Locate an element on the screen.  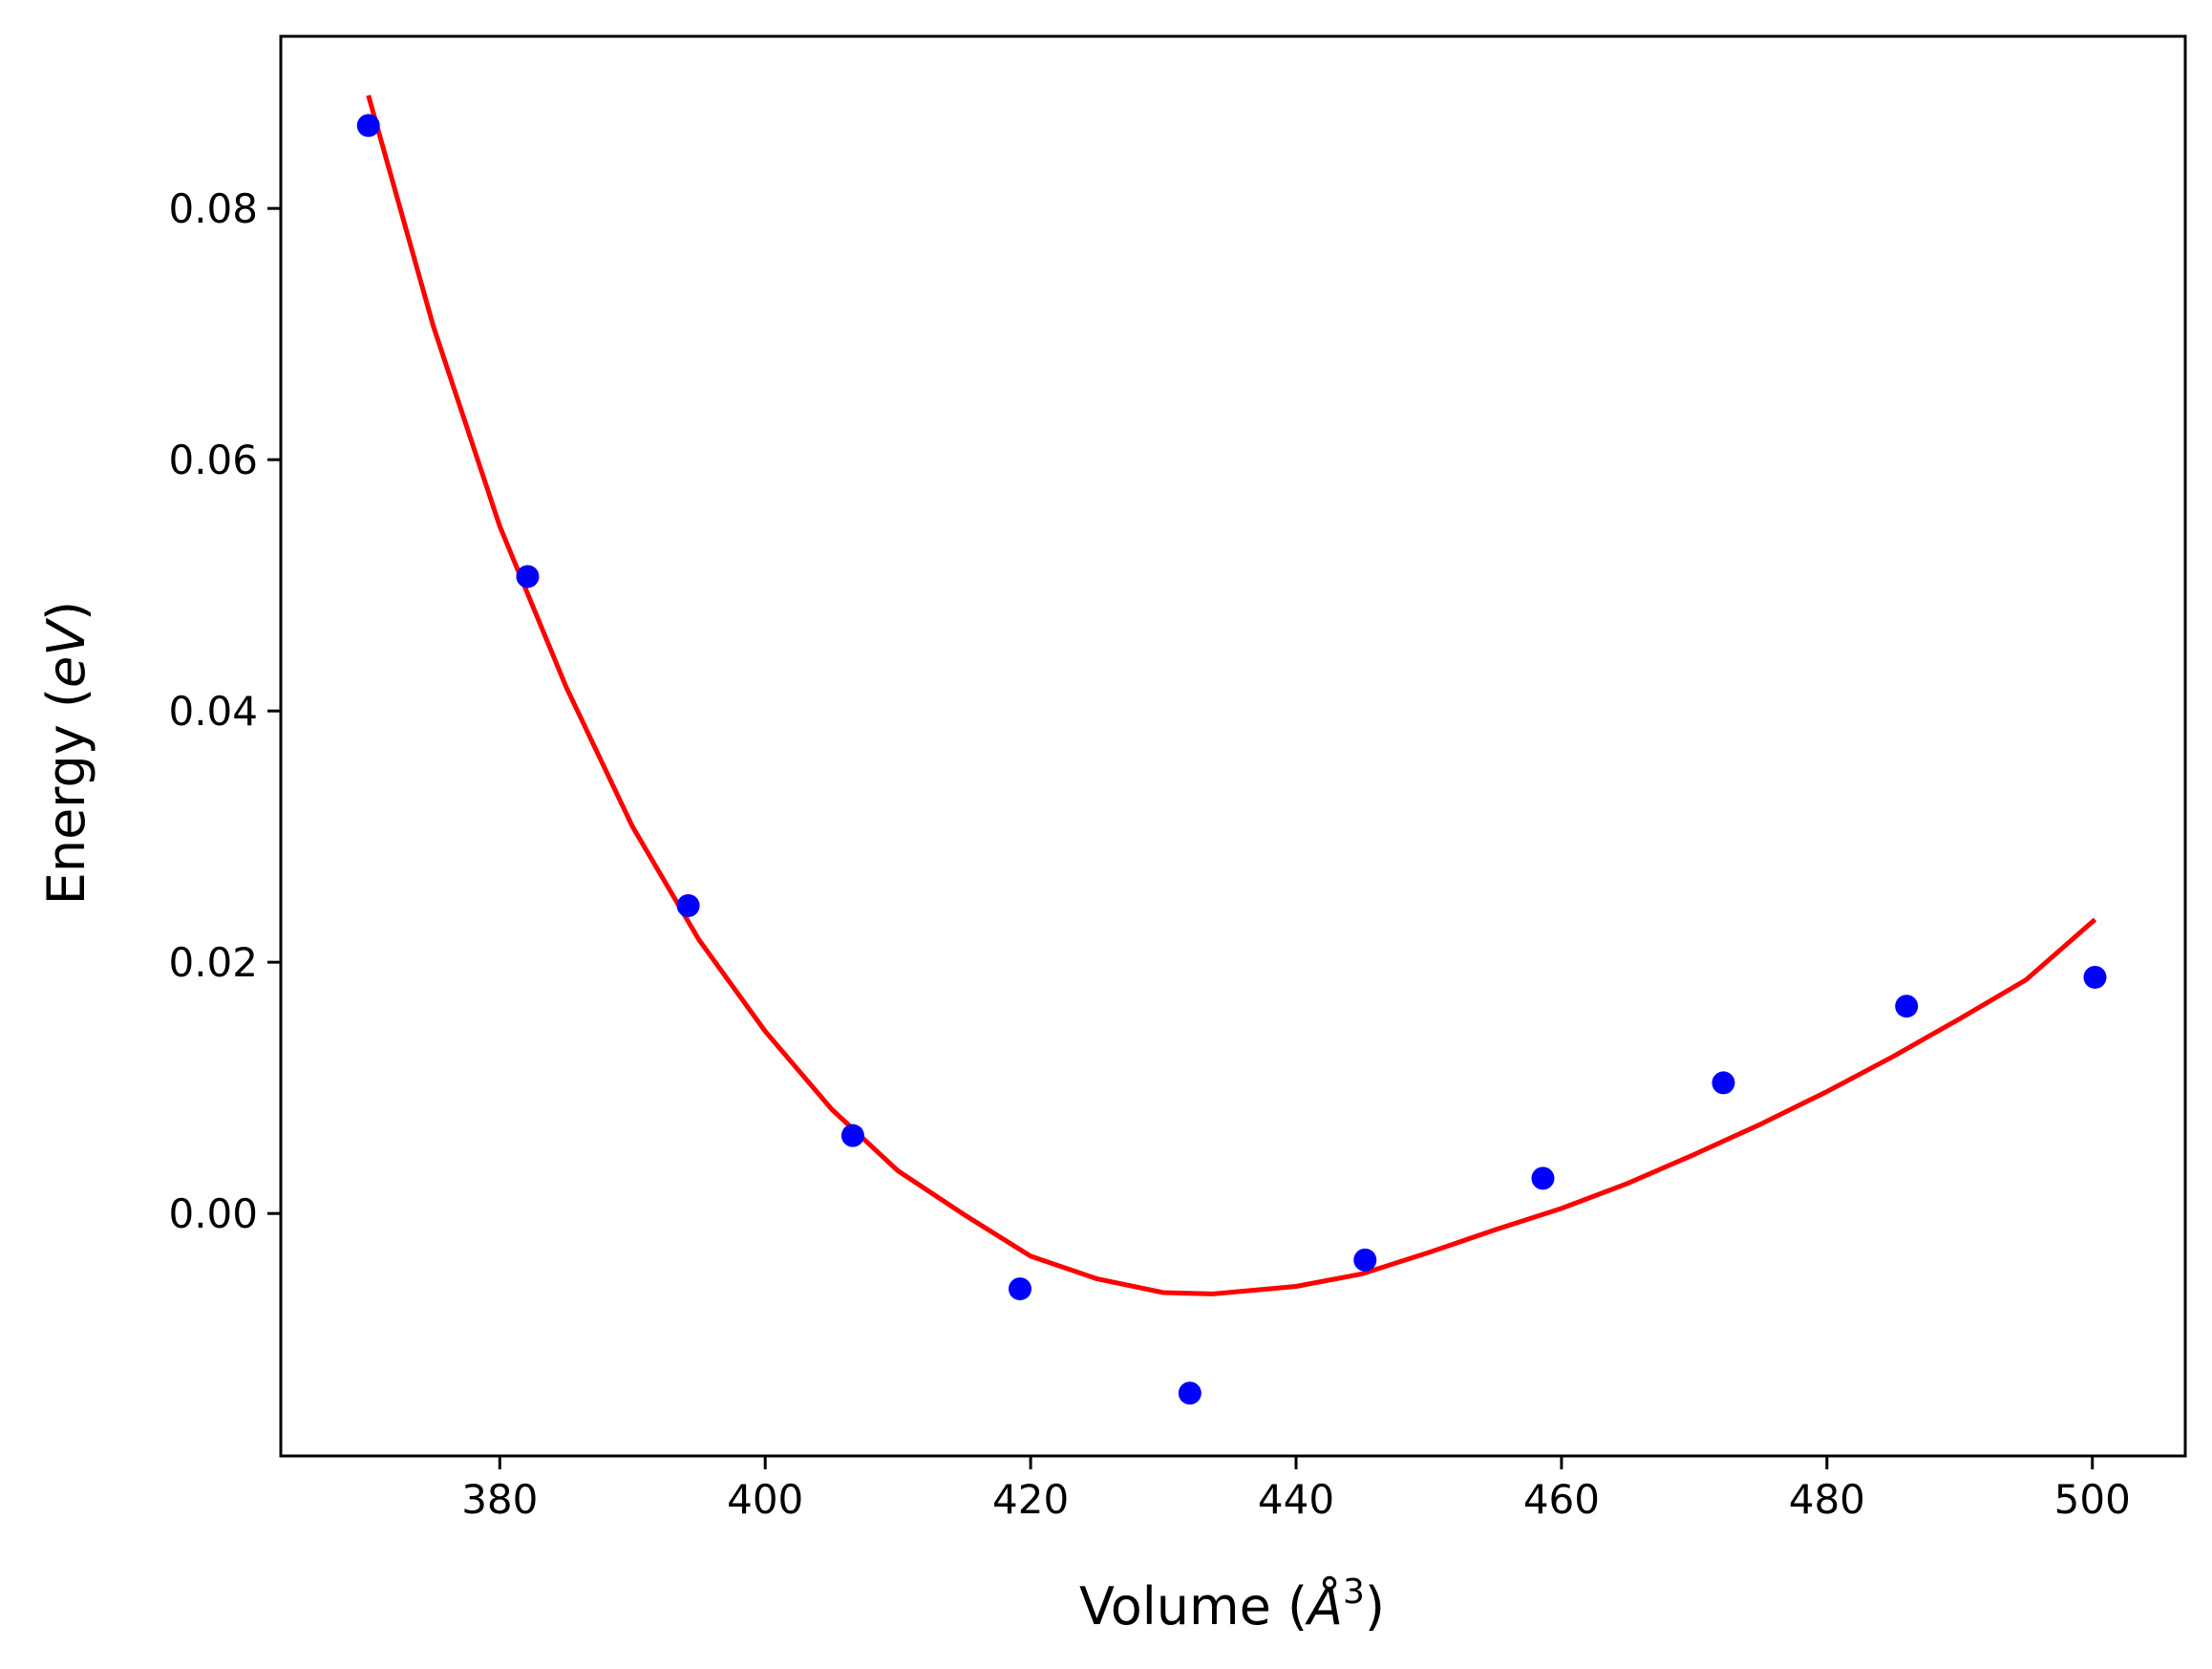
x-tick-label: 440 is located at coordinates (1296, 1499).